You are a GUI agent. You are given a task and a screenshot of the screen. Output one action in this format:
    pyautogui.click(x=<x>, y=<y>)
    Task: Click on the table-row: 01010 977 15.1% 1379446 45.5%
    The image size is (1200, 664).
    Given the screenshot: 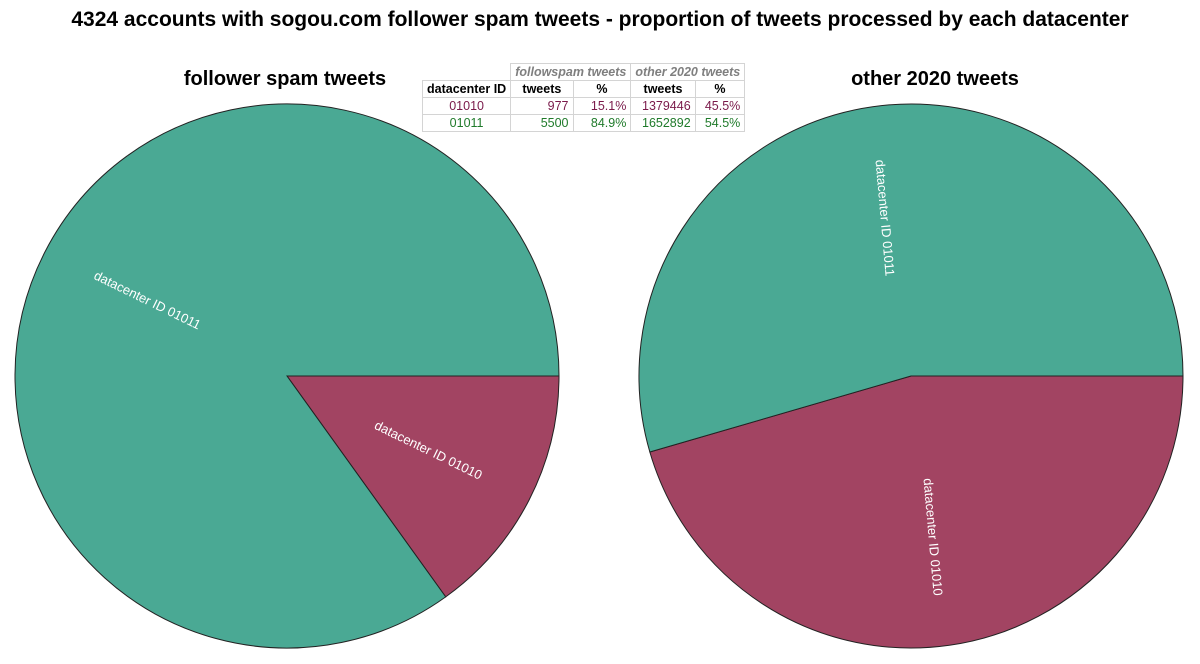 What is the action you would take?
    pyautogui.click(x=583, y=106)
    